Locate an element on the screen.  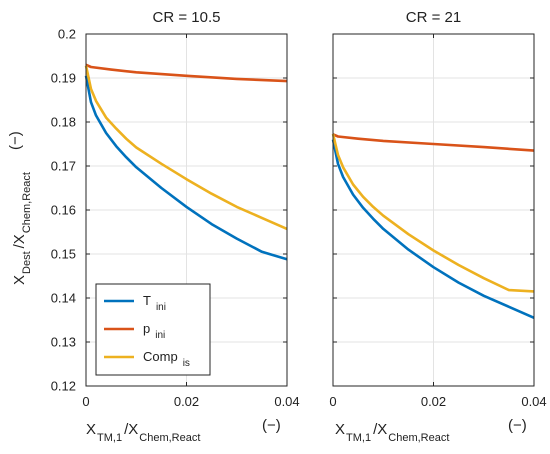
y-tick-label: 0.2 is located at coordinates (67, 34).